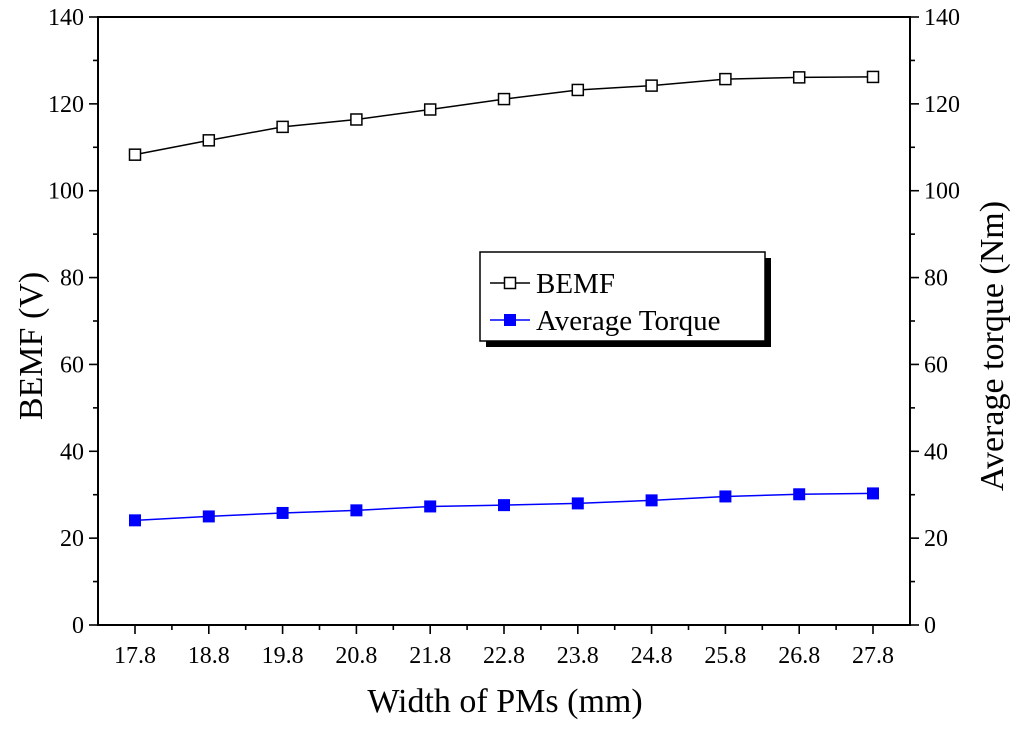 The width and height of the screenshot is (1024, 731). What do you see at coordinates (78, 626) in the screenshot?
I see `left-y-tick-label: 0` at bounding box center [78, 626].